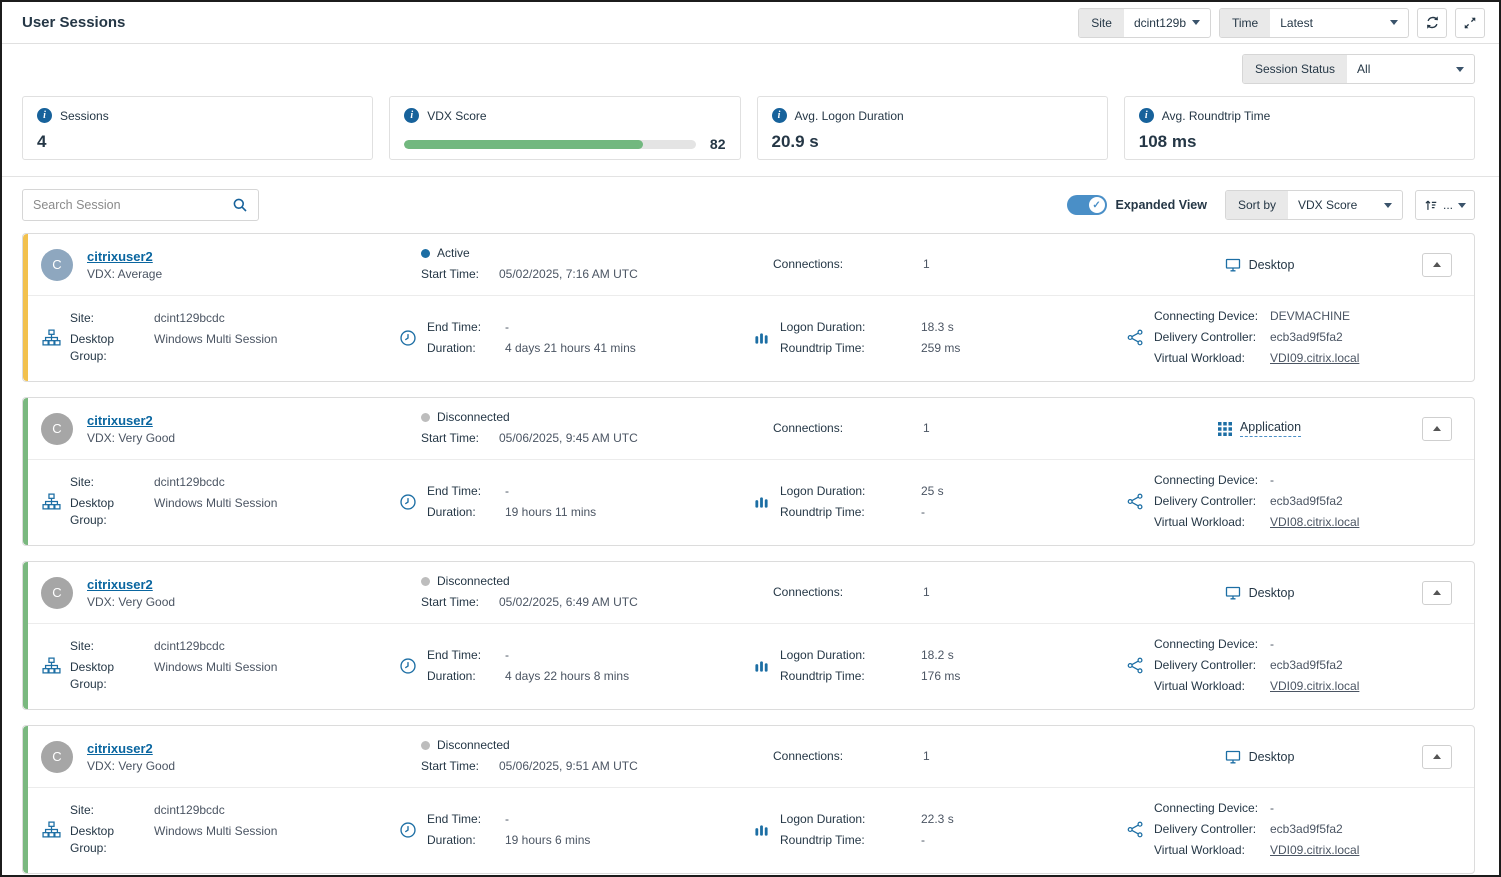 Image resolution: width=1501 pixels, height=877 pixels. What do you see at coordinates (524, 144) in the screenshot?
I see `vdx-progress-fill` at bounding box center [524, 144].